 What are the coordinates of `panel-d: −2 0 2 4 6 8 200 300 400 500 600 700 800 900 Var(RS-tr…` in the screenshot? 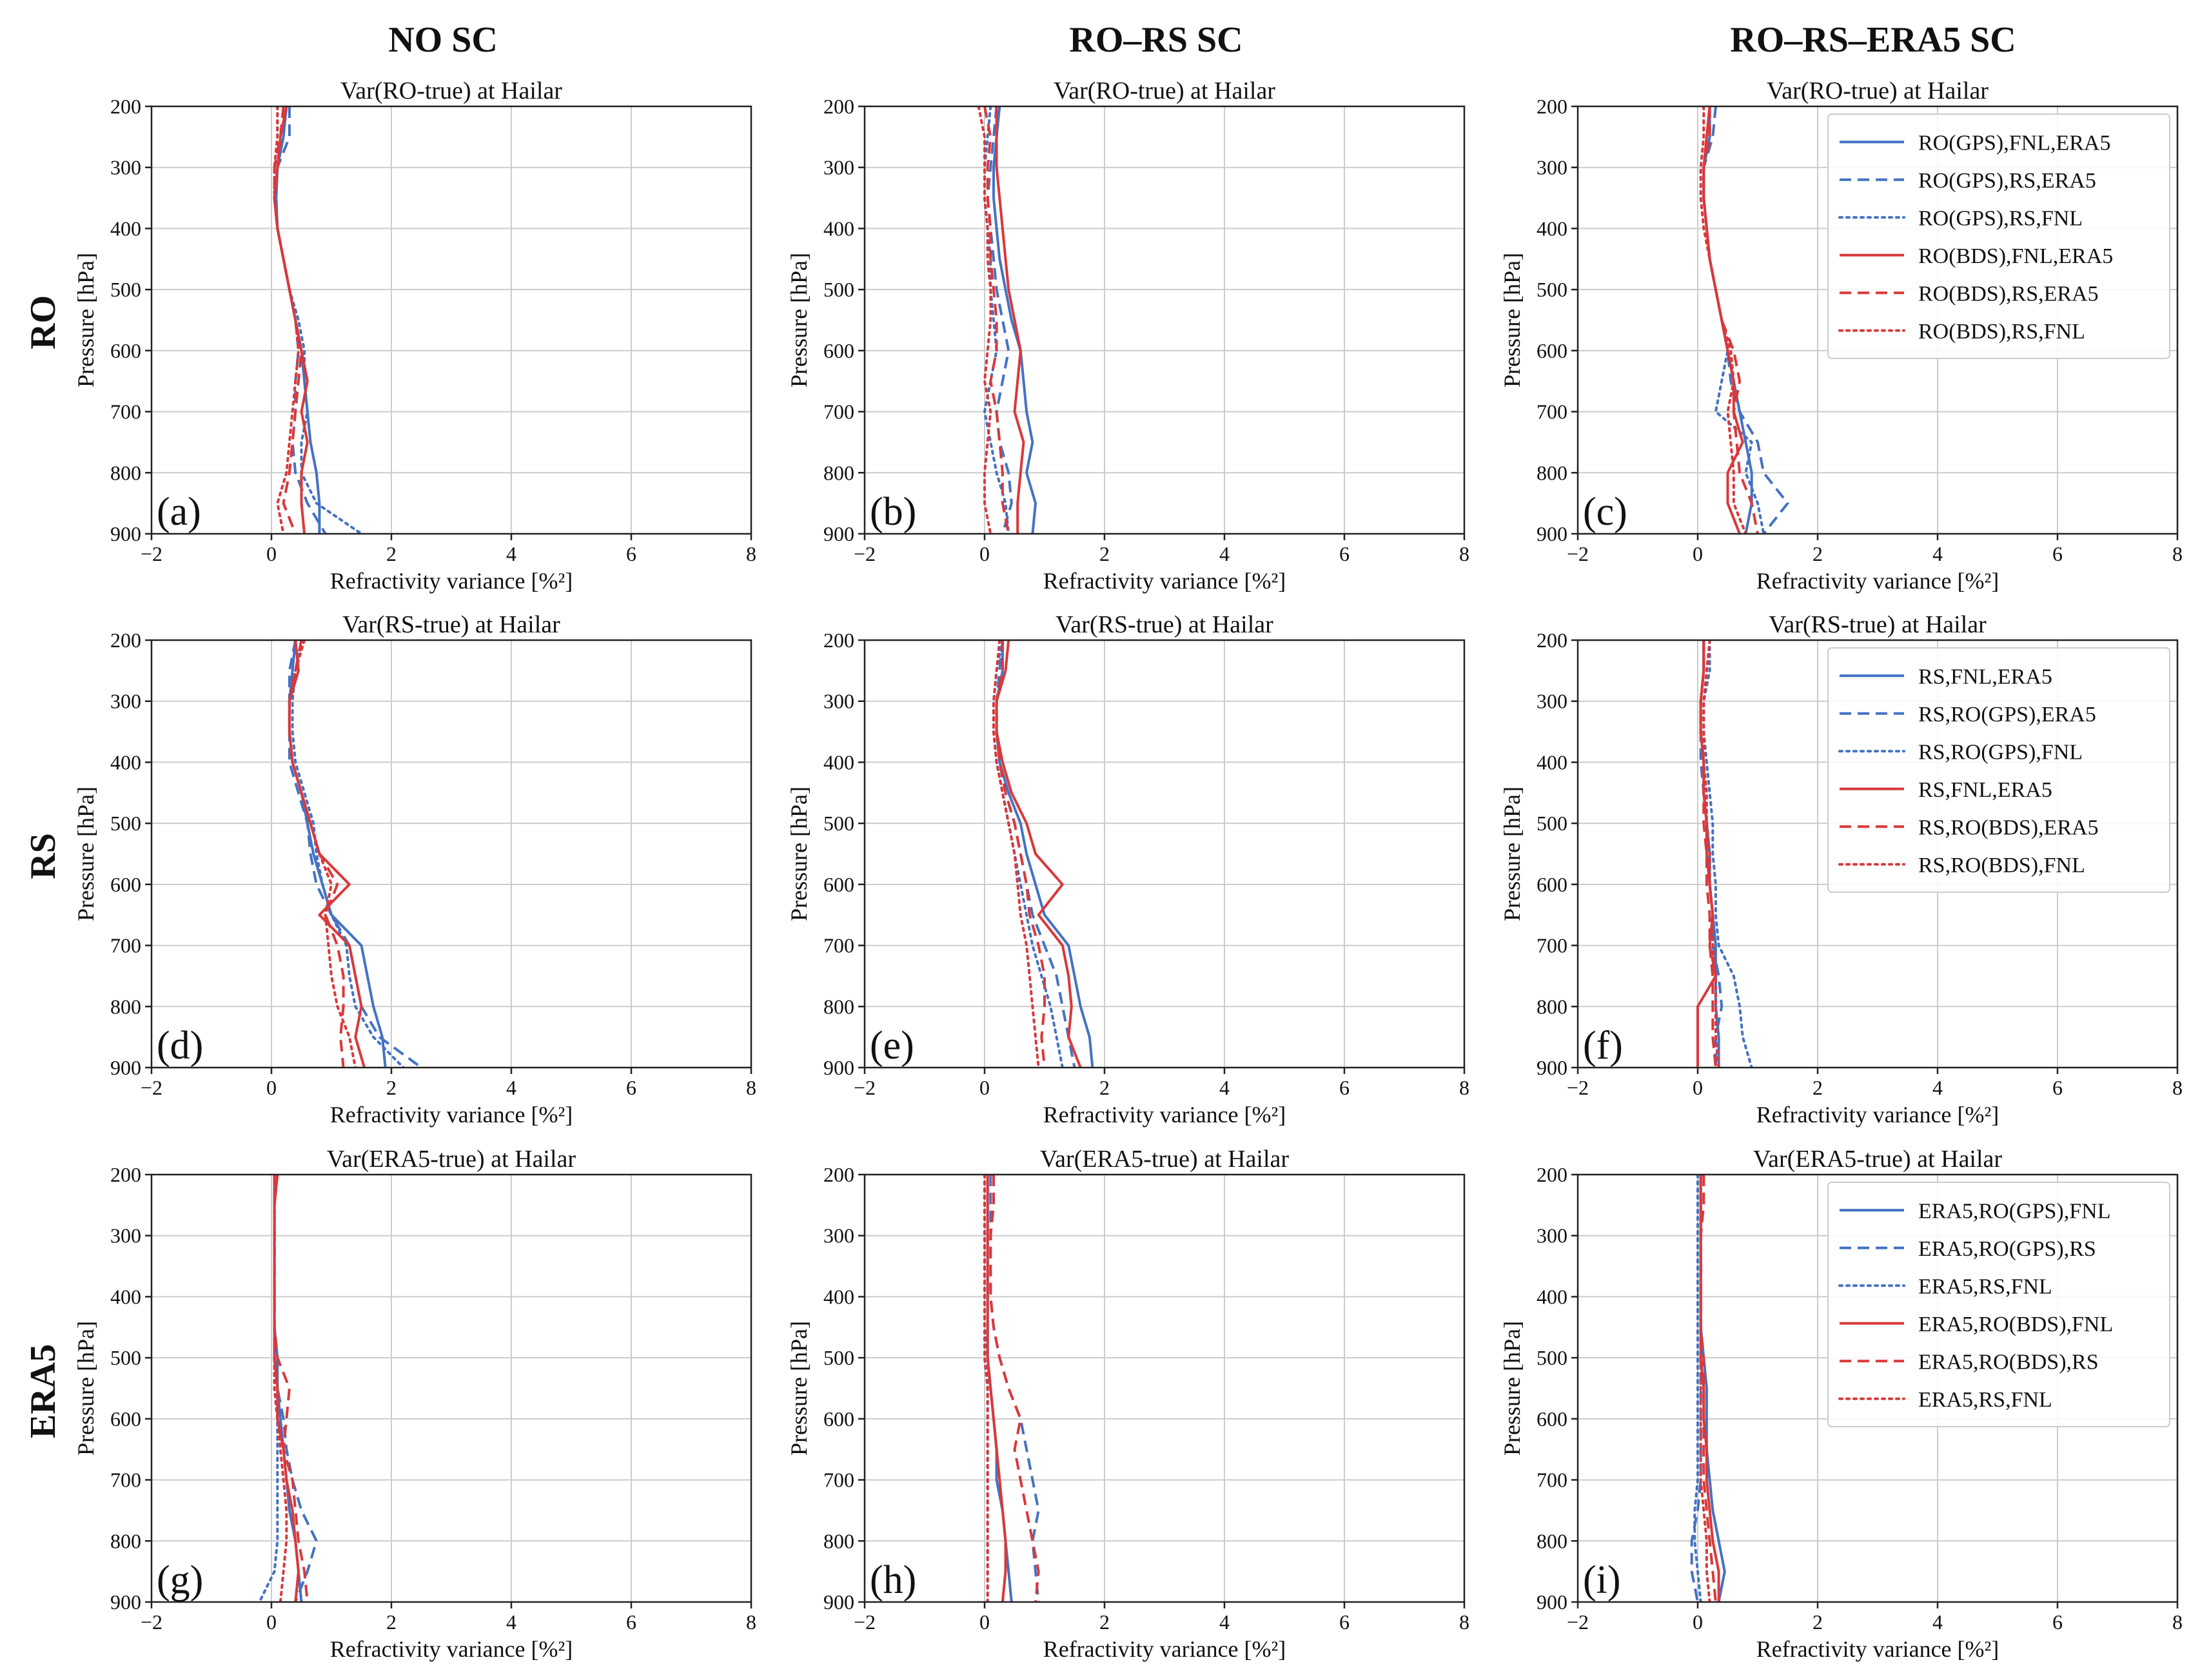 It's located at (414, 869).